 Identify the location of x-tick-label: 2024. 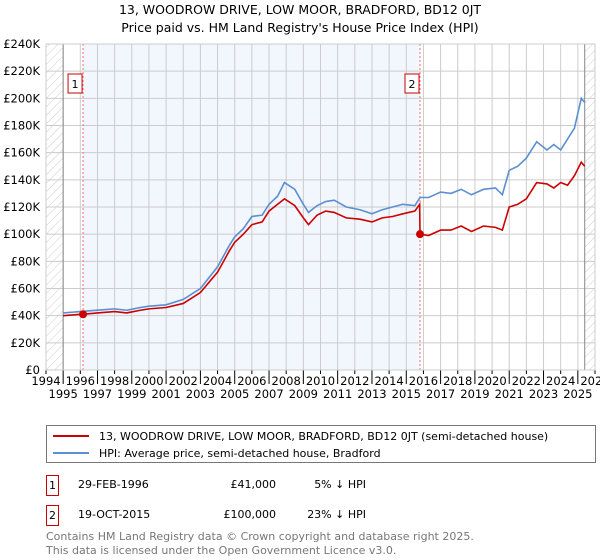
(560, 381).